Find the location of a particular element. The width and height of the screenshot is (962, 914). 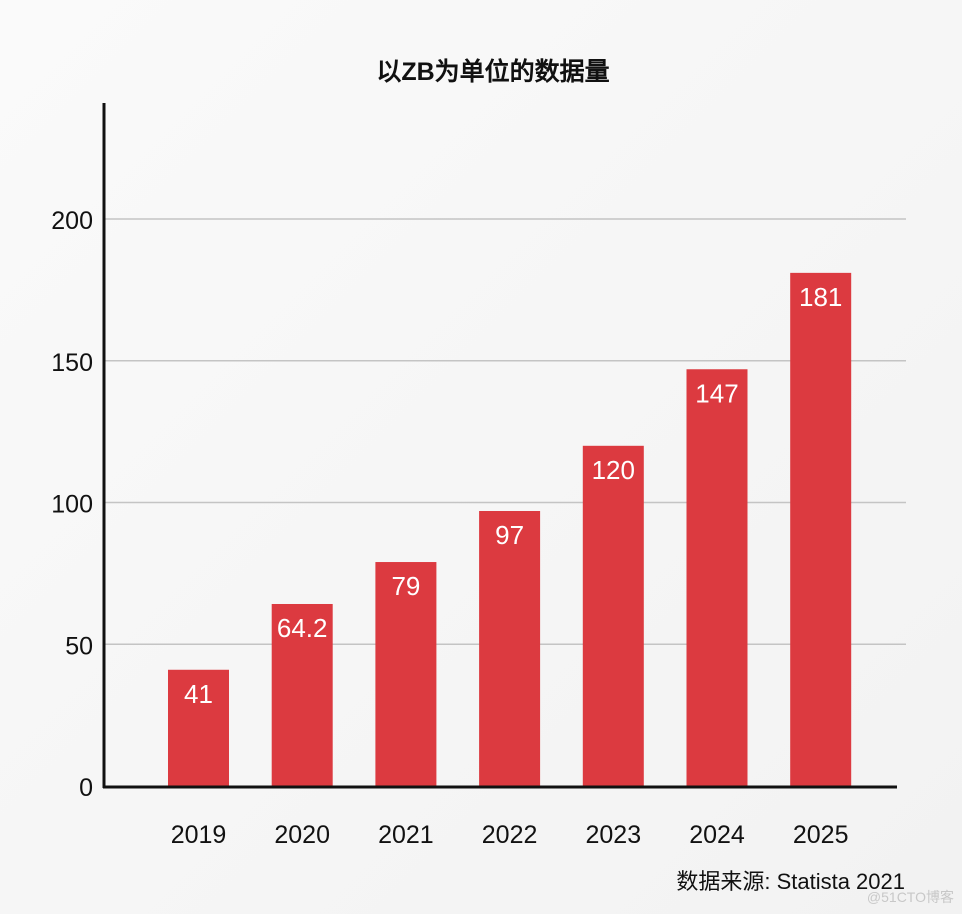

data-label: 181 is located at coordinates (820, 297).